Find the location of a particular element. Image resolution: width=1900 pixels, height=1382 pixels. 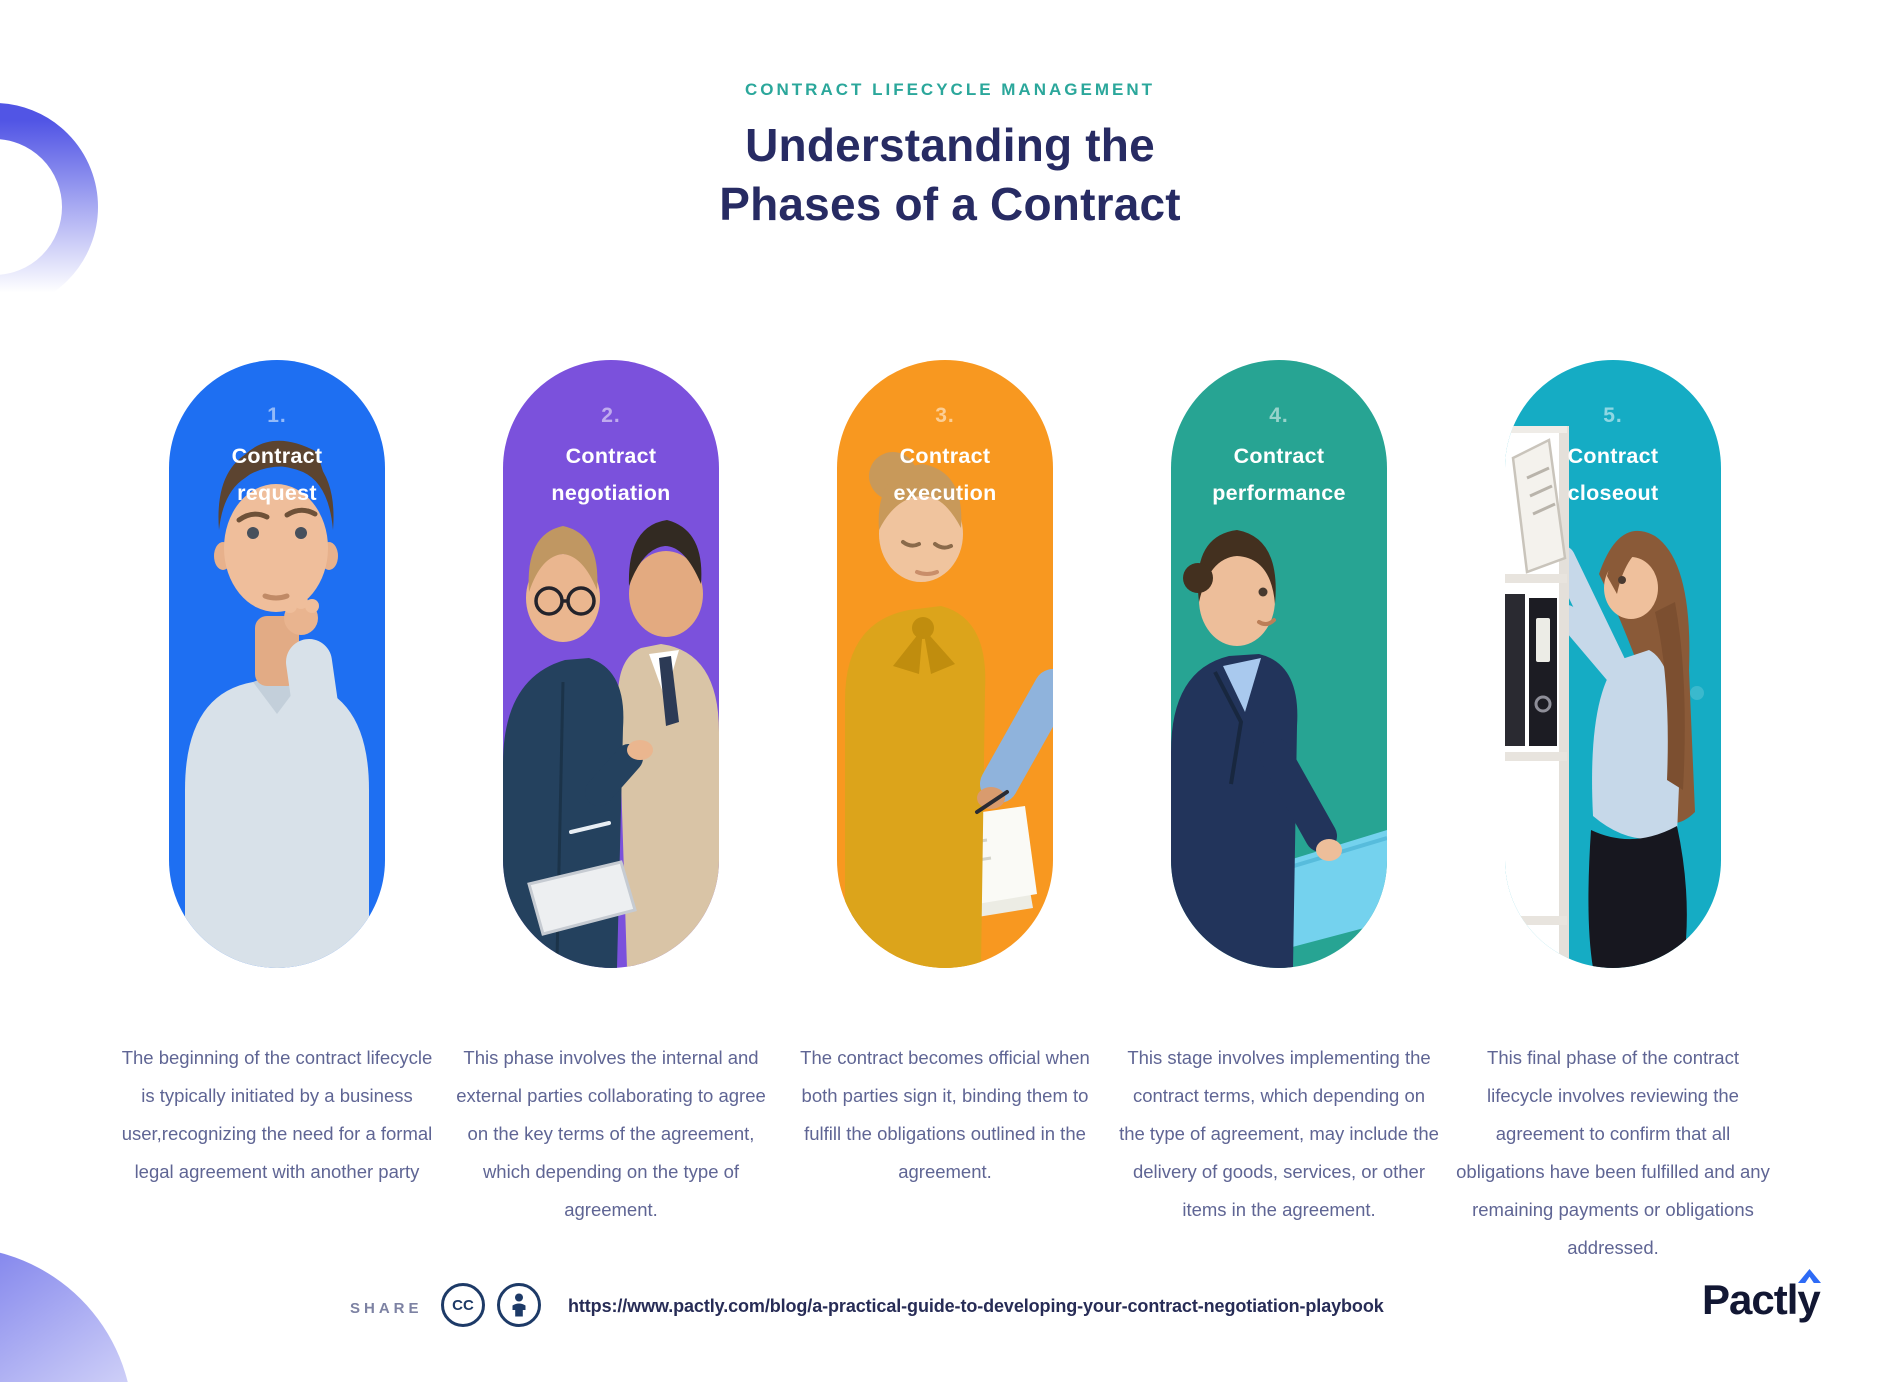

photo-woman-bookshelf is located at coordinates (1604, 697).